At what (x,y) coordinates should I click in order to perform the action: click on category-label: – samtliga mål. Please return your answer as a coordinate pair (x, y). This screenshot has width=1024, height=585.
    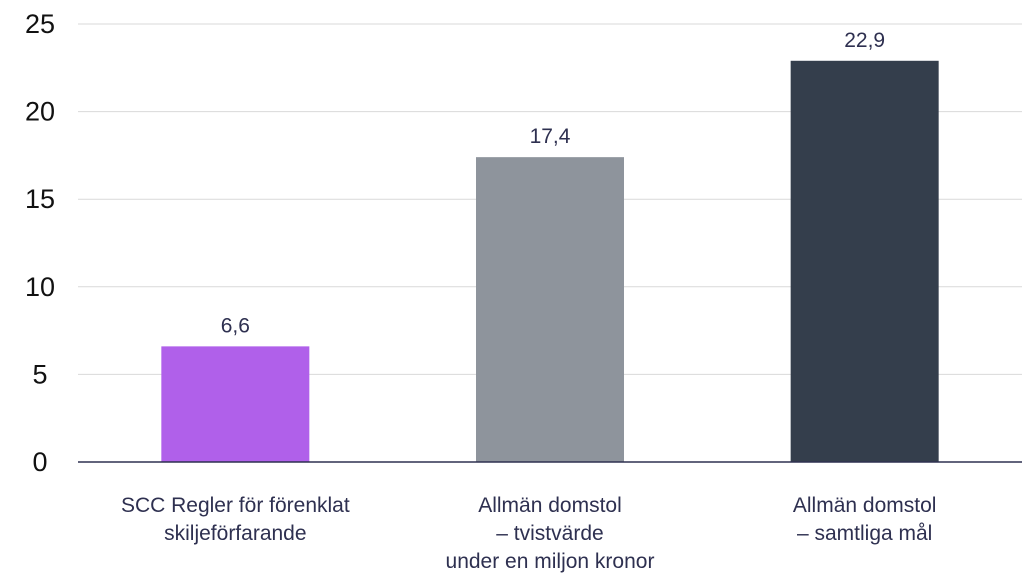
    Looking at the image, I should click on (864, 533).